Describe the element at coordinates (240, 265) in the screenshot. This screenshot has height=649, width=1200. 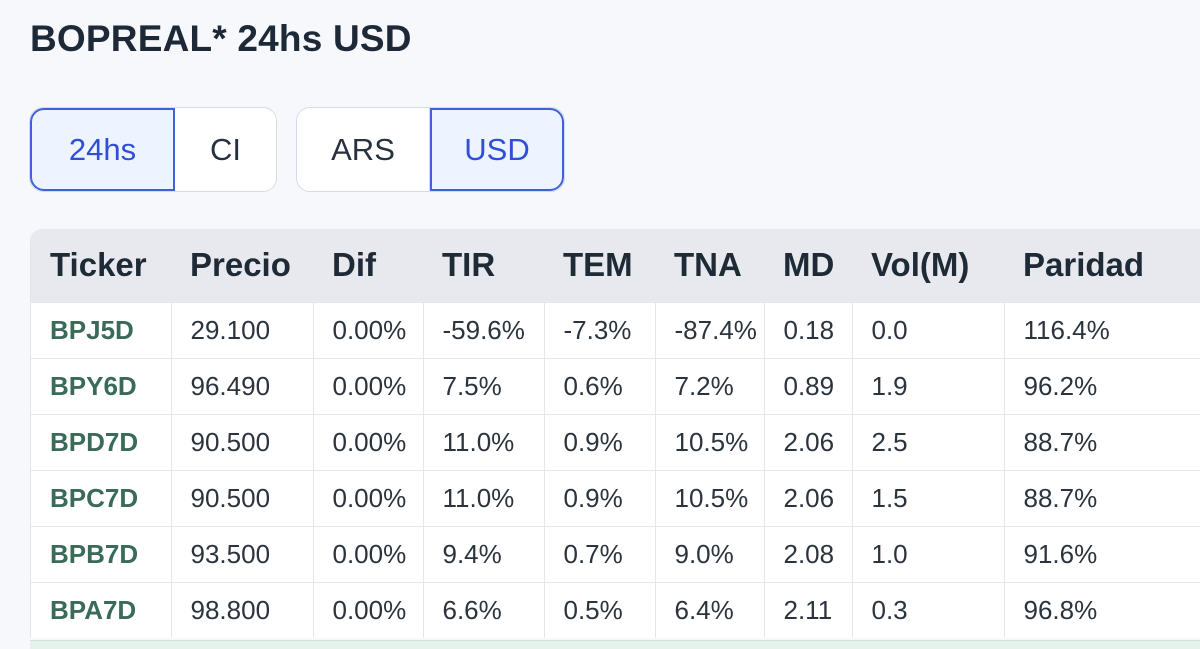
I see `column-header-precio: Precio` at that location.